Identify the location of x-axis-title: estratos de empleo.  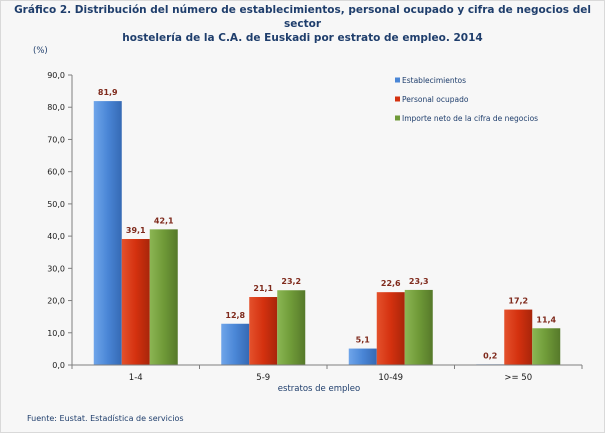
(319, 389).